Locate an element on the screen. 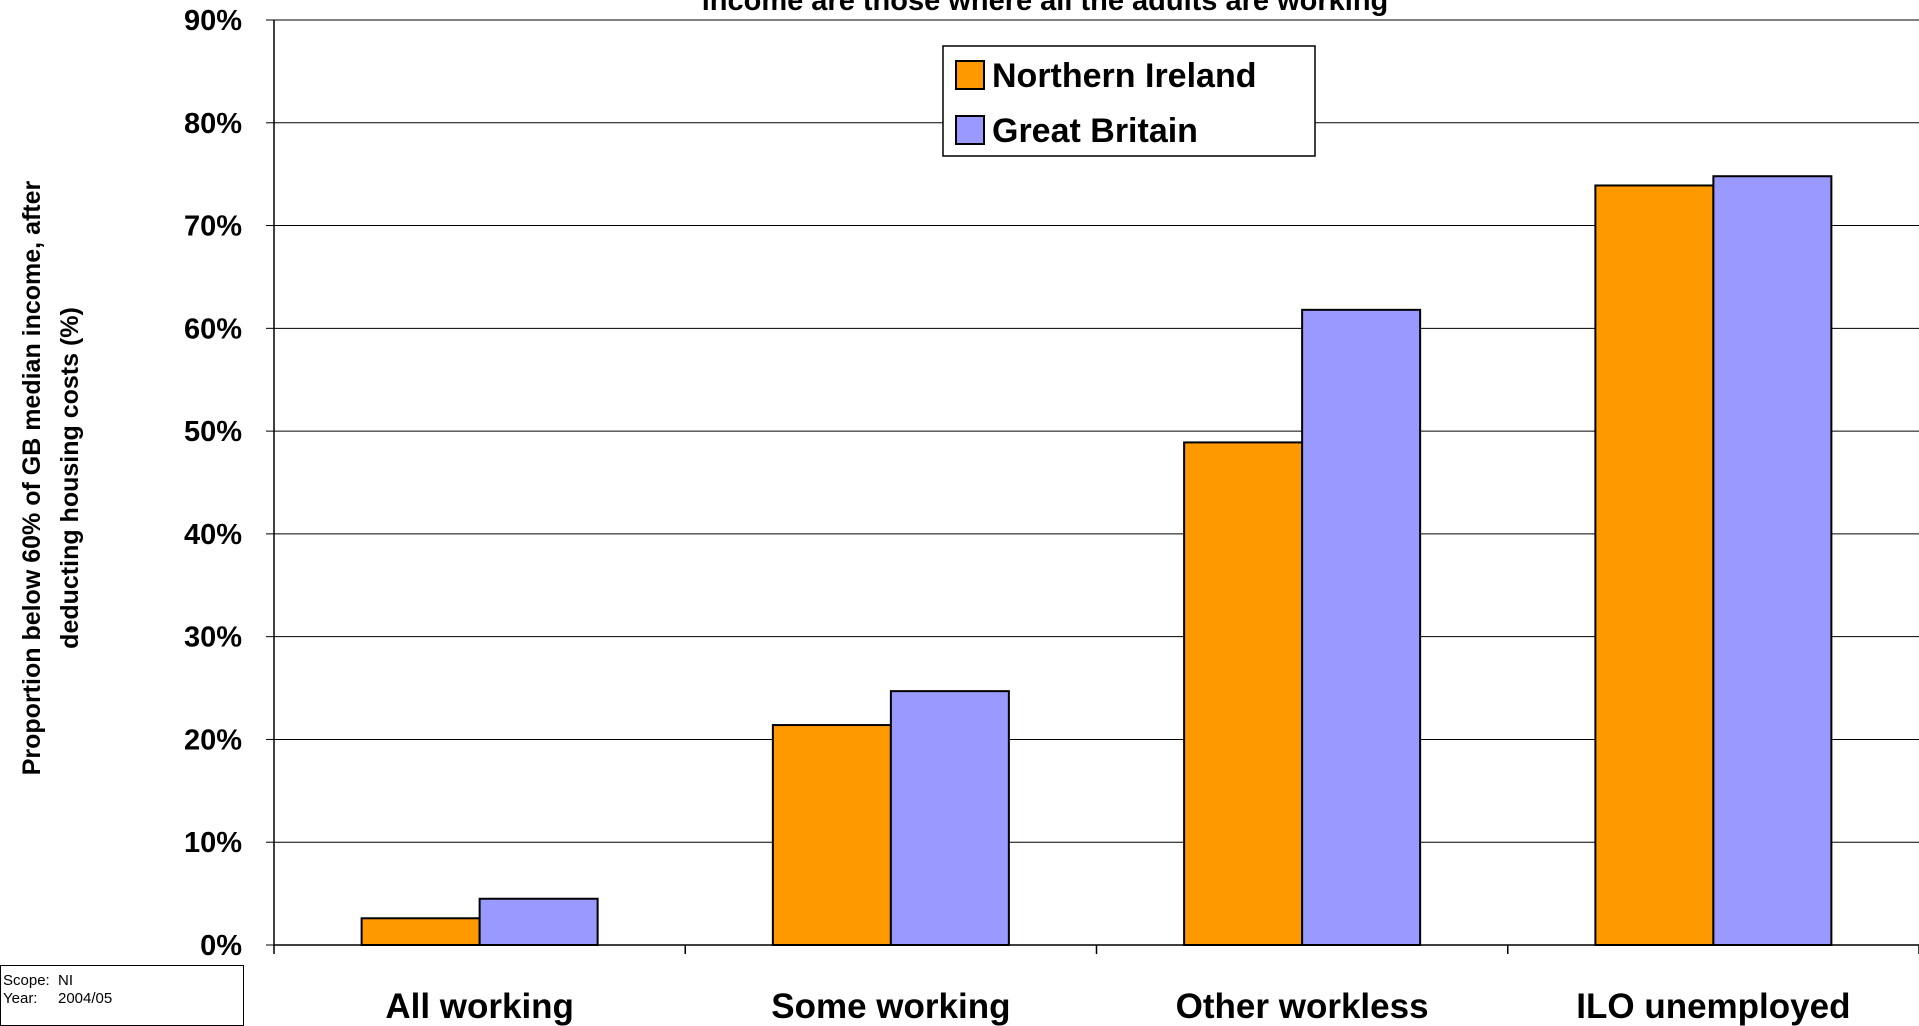  y-tick-label: 0% is located at coordinates (221, 946).